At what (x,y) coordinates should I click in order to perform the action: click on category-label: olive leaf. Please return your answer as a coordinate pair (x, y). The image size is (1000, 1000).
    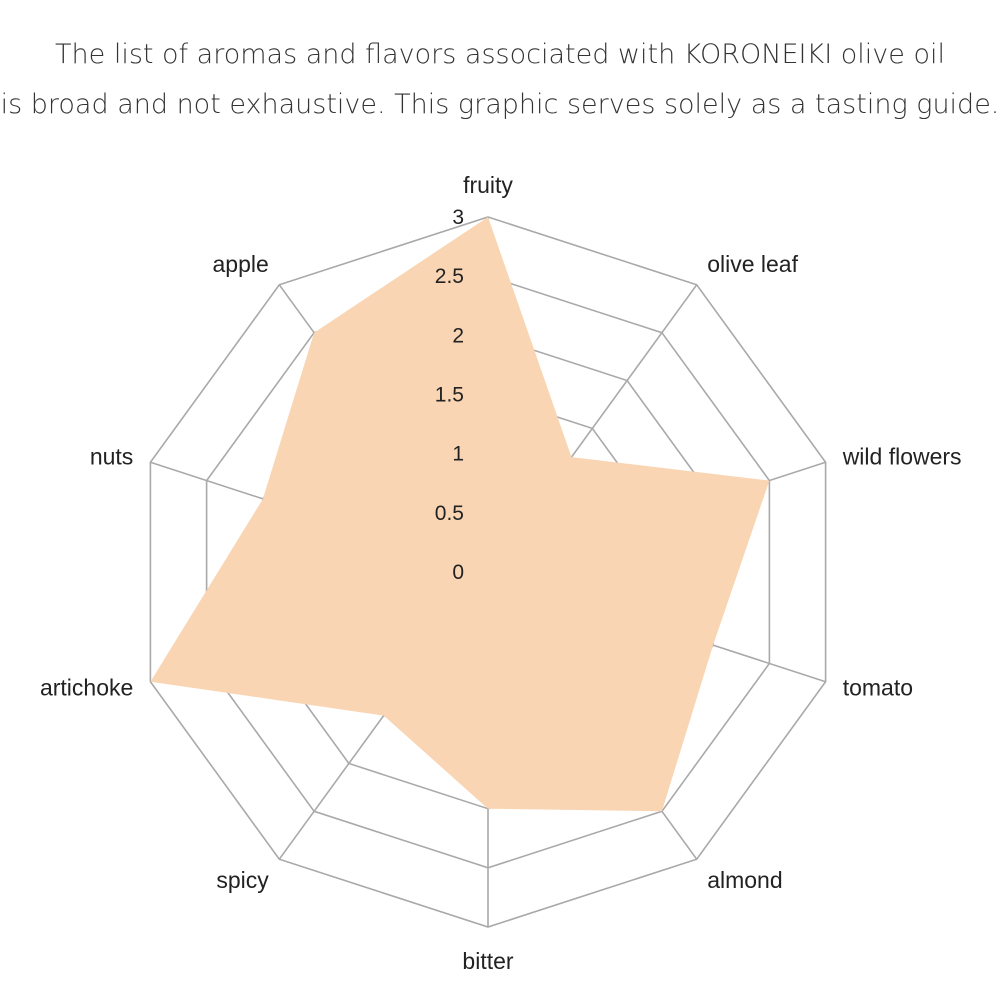
    Looking at the image, I should click on (752, 264).